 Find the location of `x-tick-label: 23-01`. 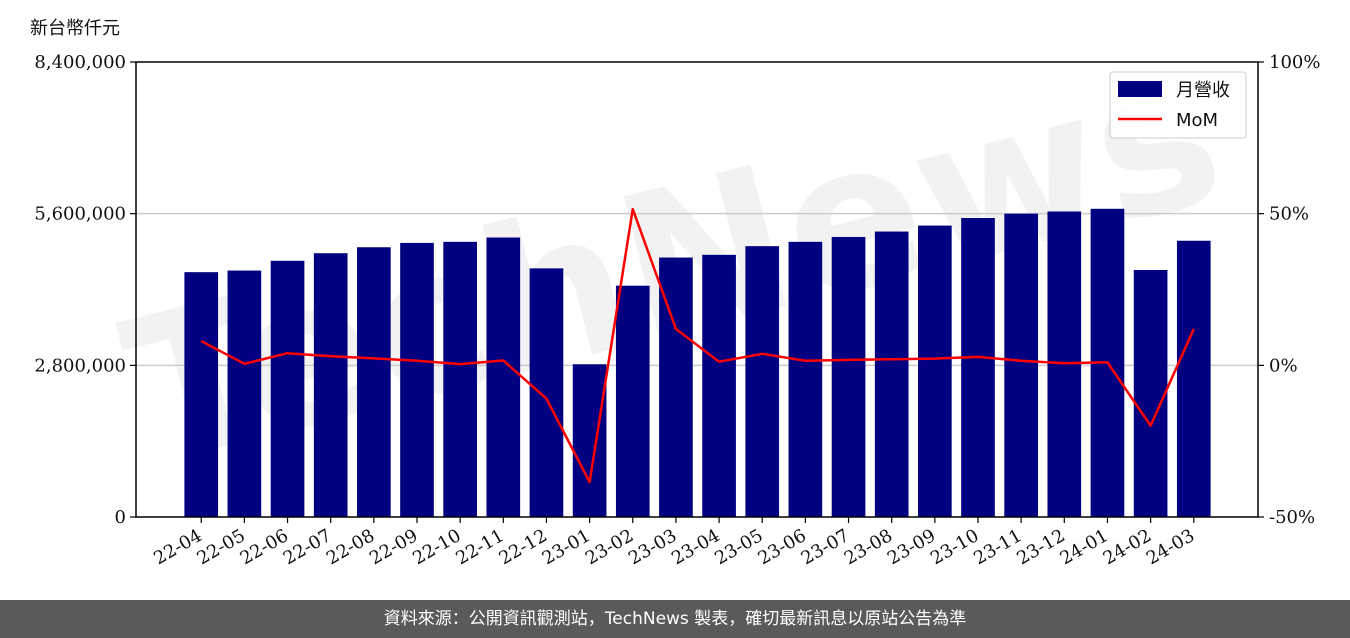

x-tick-label: 23-01 is located at coordinates (566, 547).